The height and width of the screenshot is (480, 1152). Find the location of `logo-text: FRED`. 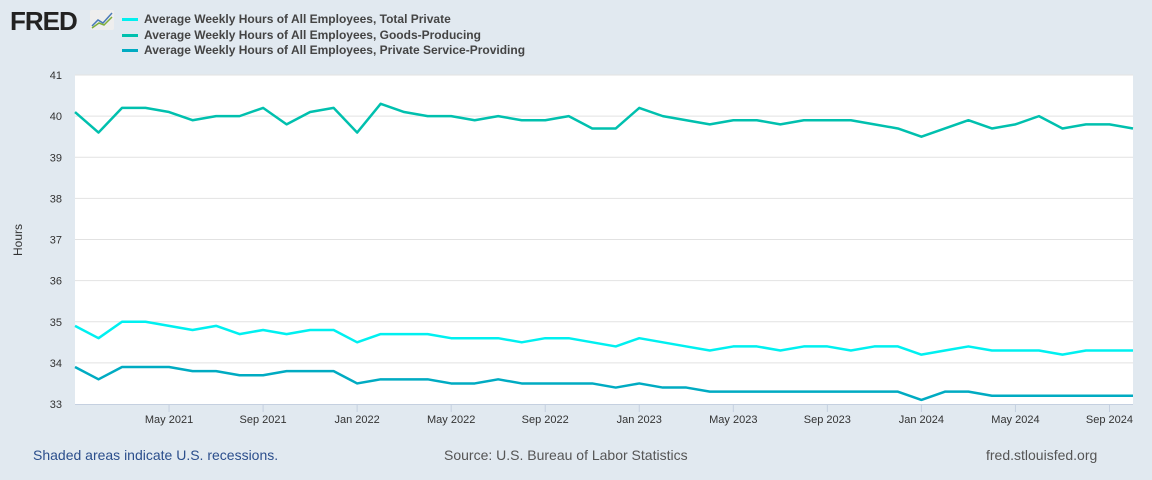

logo-text: FRED is located at coordinates (44, 21).